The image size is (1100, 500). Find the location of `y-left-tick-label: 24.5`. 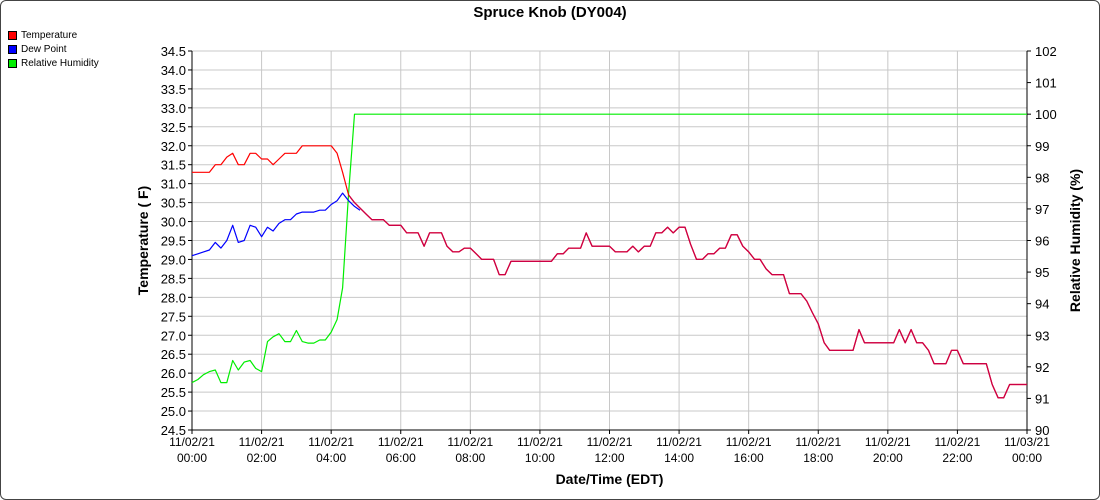

y-left-tick-label: 24.5 is located at coordinates (173, 430).